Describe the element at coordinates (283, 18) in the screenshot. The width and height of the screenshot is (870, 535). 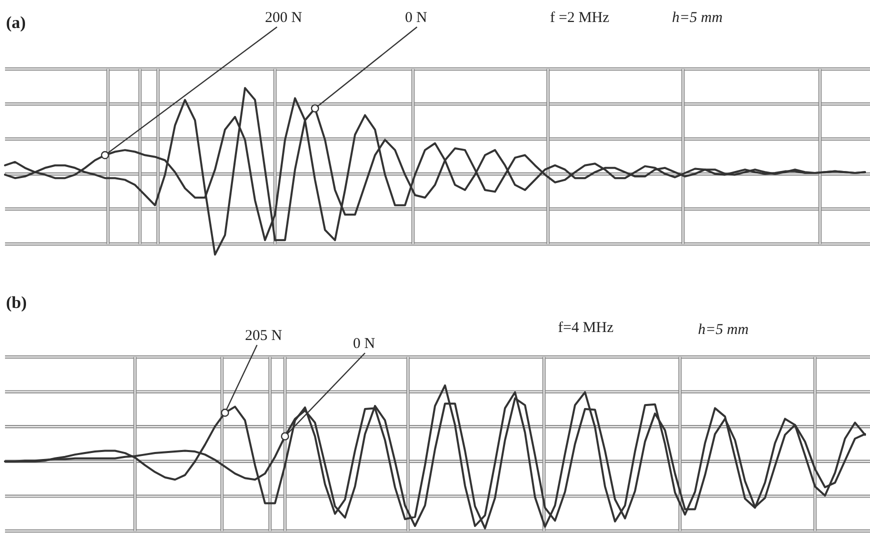
I see `text: 200 N` at that location.